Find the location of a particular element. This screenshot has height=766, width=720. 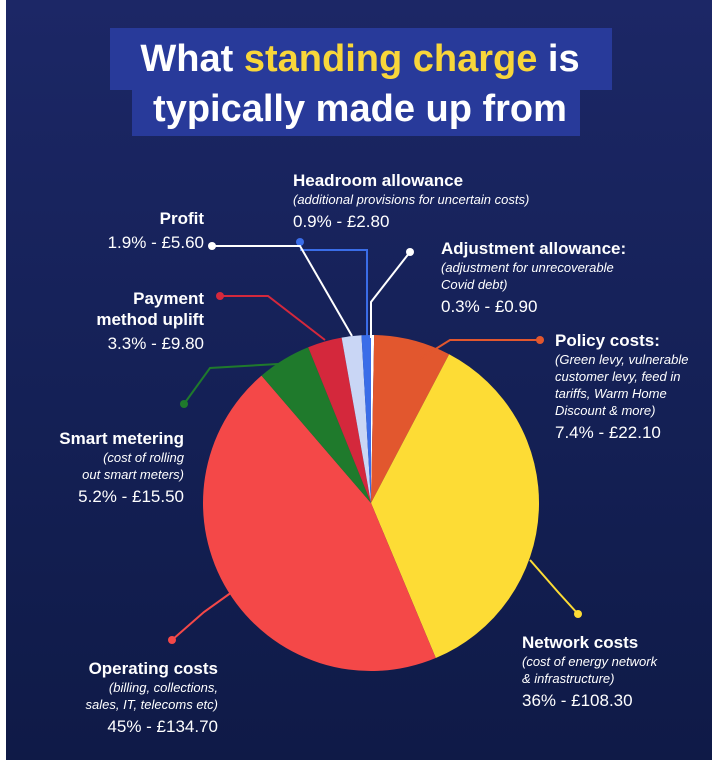

leader-policy is located at coordinates (478, 350).